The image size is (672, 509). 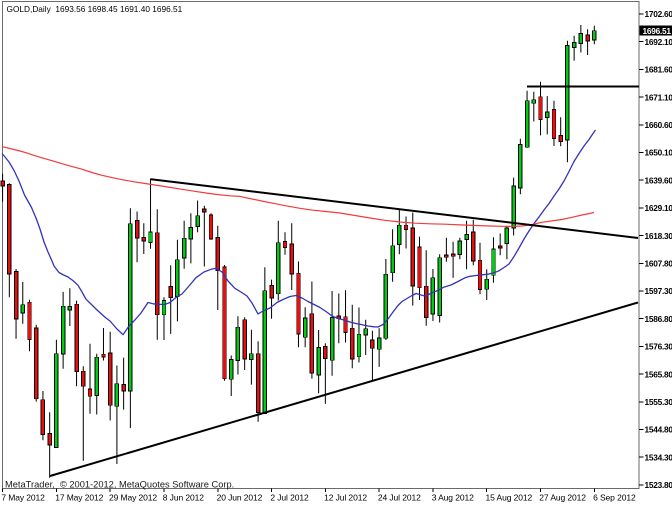 I want to click on svg-text: 1681.60, so click(x=658, y=70).